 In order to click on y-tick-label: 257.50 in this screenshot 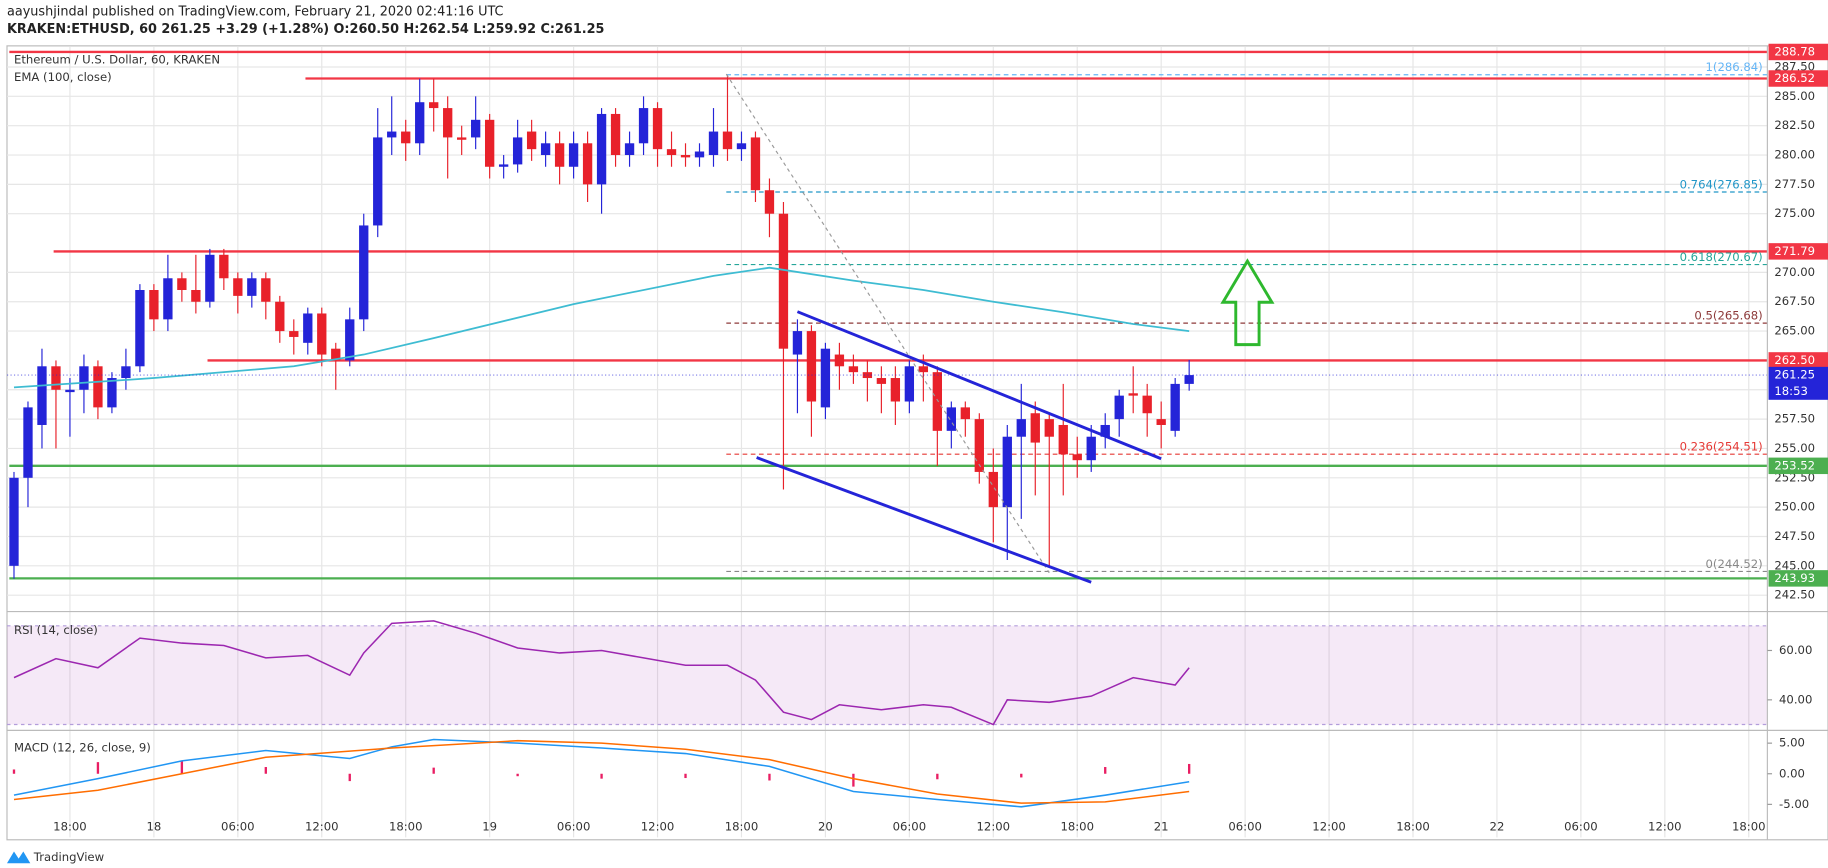, I will do `click(1794, 419)`.